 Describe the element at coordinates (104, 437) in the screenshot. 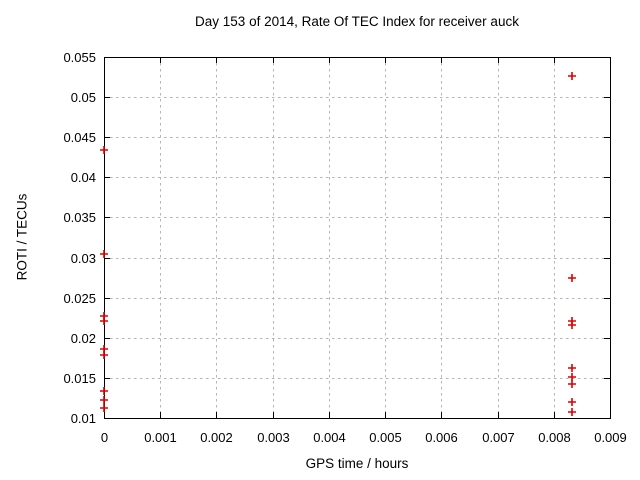

I see `x-tick-label: 0` at that location.